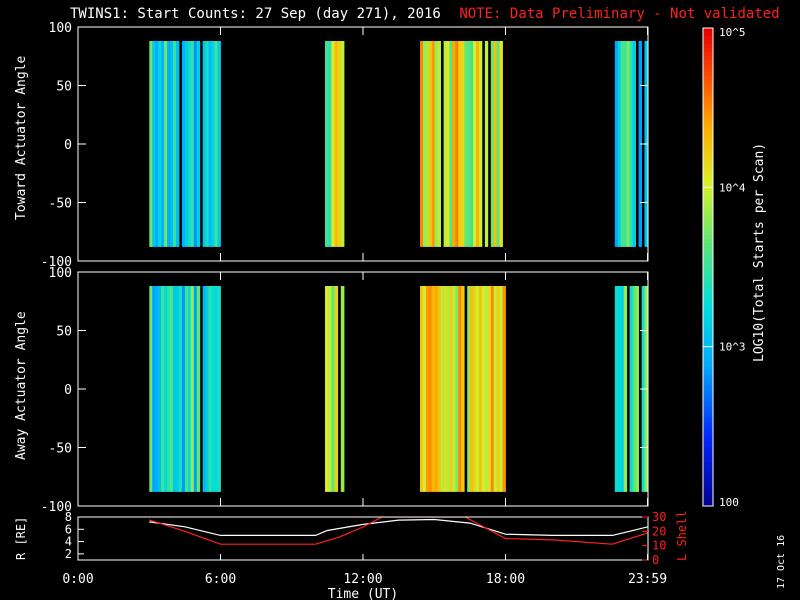 The image size is (800, 600). What do you see at coordinates (505, 579) in the screenshot?
I see `orbit-xtick-label: 18:00` at bounding box center [505, 579].